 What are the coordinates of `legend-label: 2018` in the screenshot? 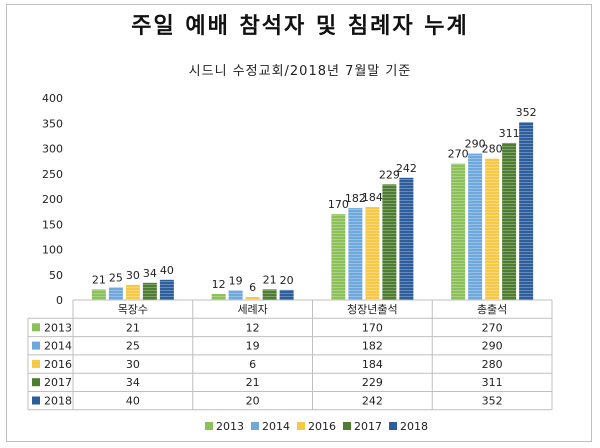 It's located at (414, 426).